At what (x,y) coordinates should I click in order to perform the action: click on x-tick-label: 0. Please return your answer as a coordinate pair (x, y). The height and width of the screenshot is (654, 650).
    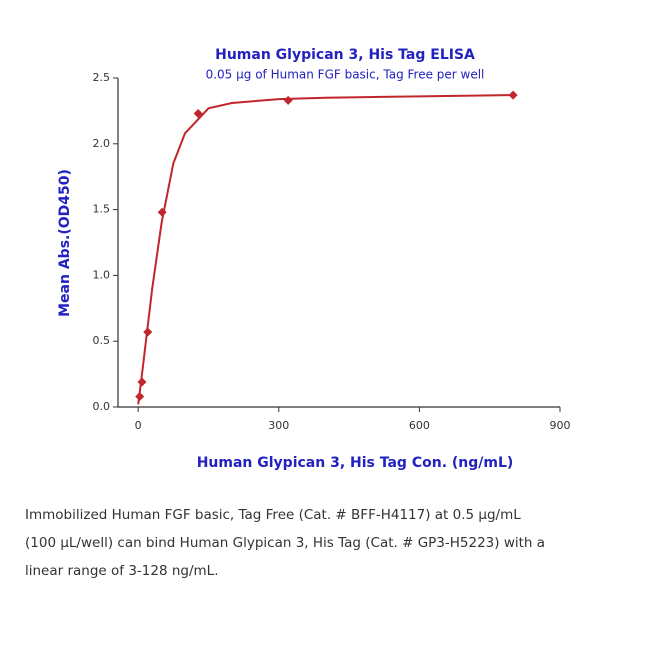
    Looking at the image, I should click on (138, 425).